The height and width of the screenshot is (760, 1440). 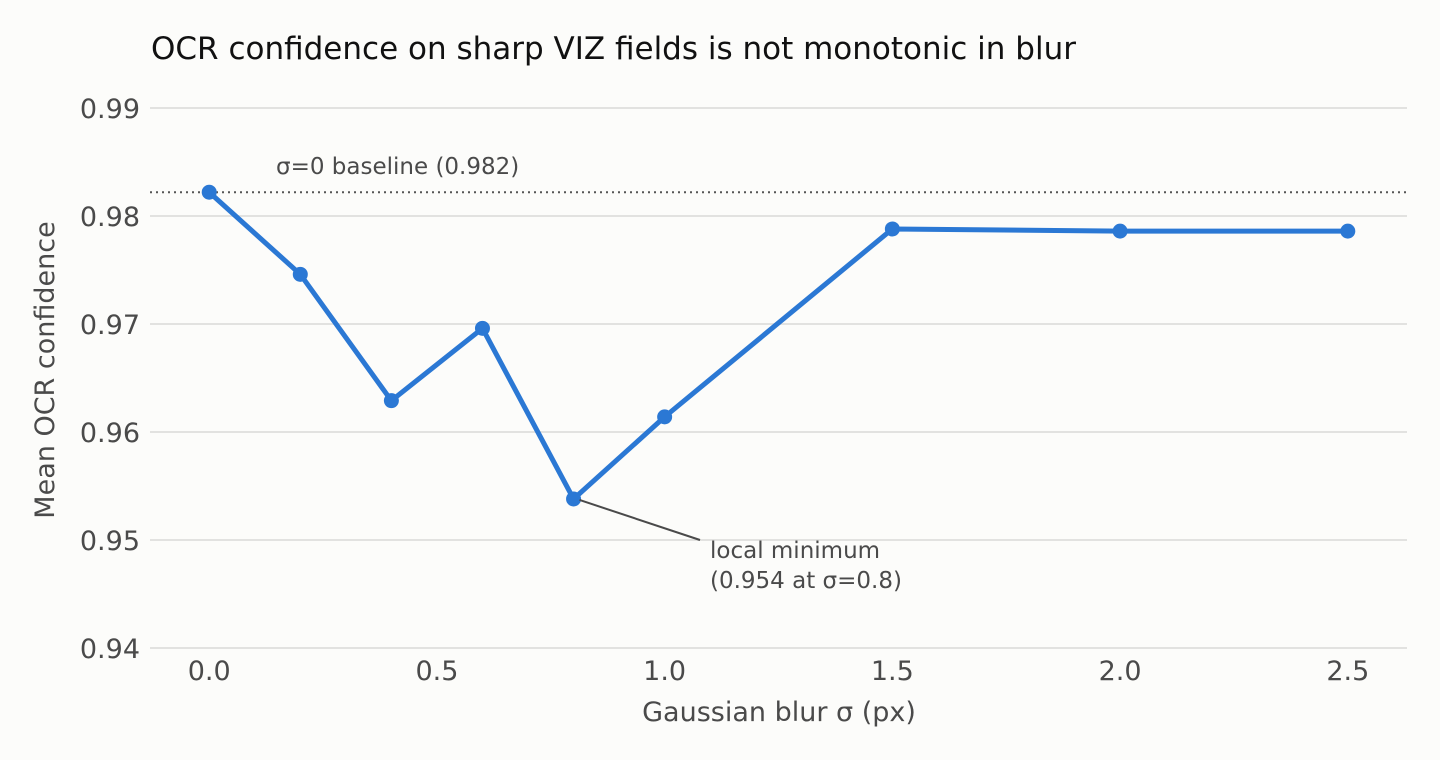 What do you see at coordinates (110, 649) in the screenshot?
I see `y-tick-label: 0.94` at bounding box center [110, 649].